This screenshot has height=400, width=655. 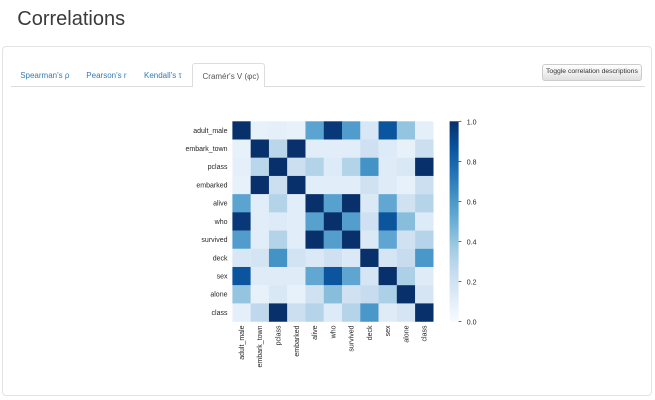 What do you see at coordinates (472, 122) in the screenshot?
I see `svg-text: 1.0` at bounding box center [472, 122].